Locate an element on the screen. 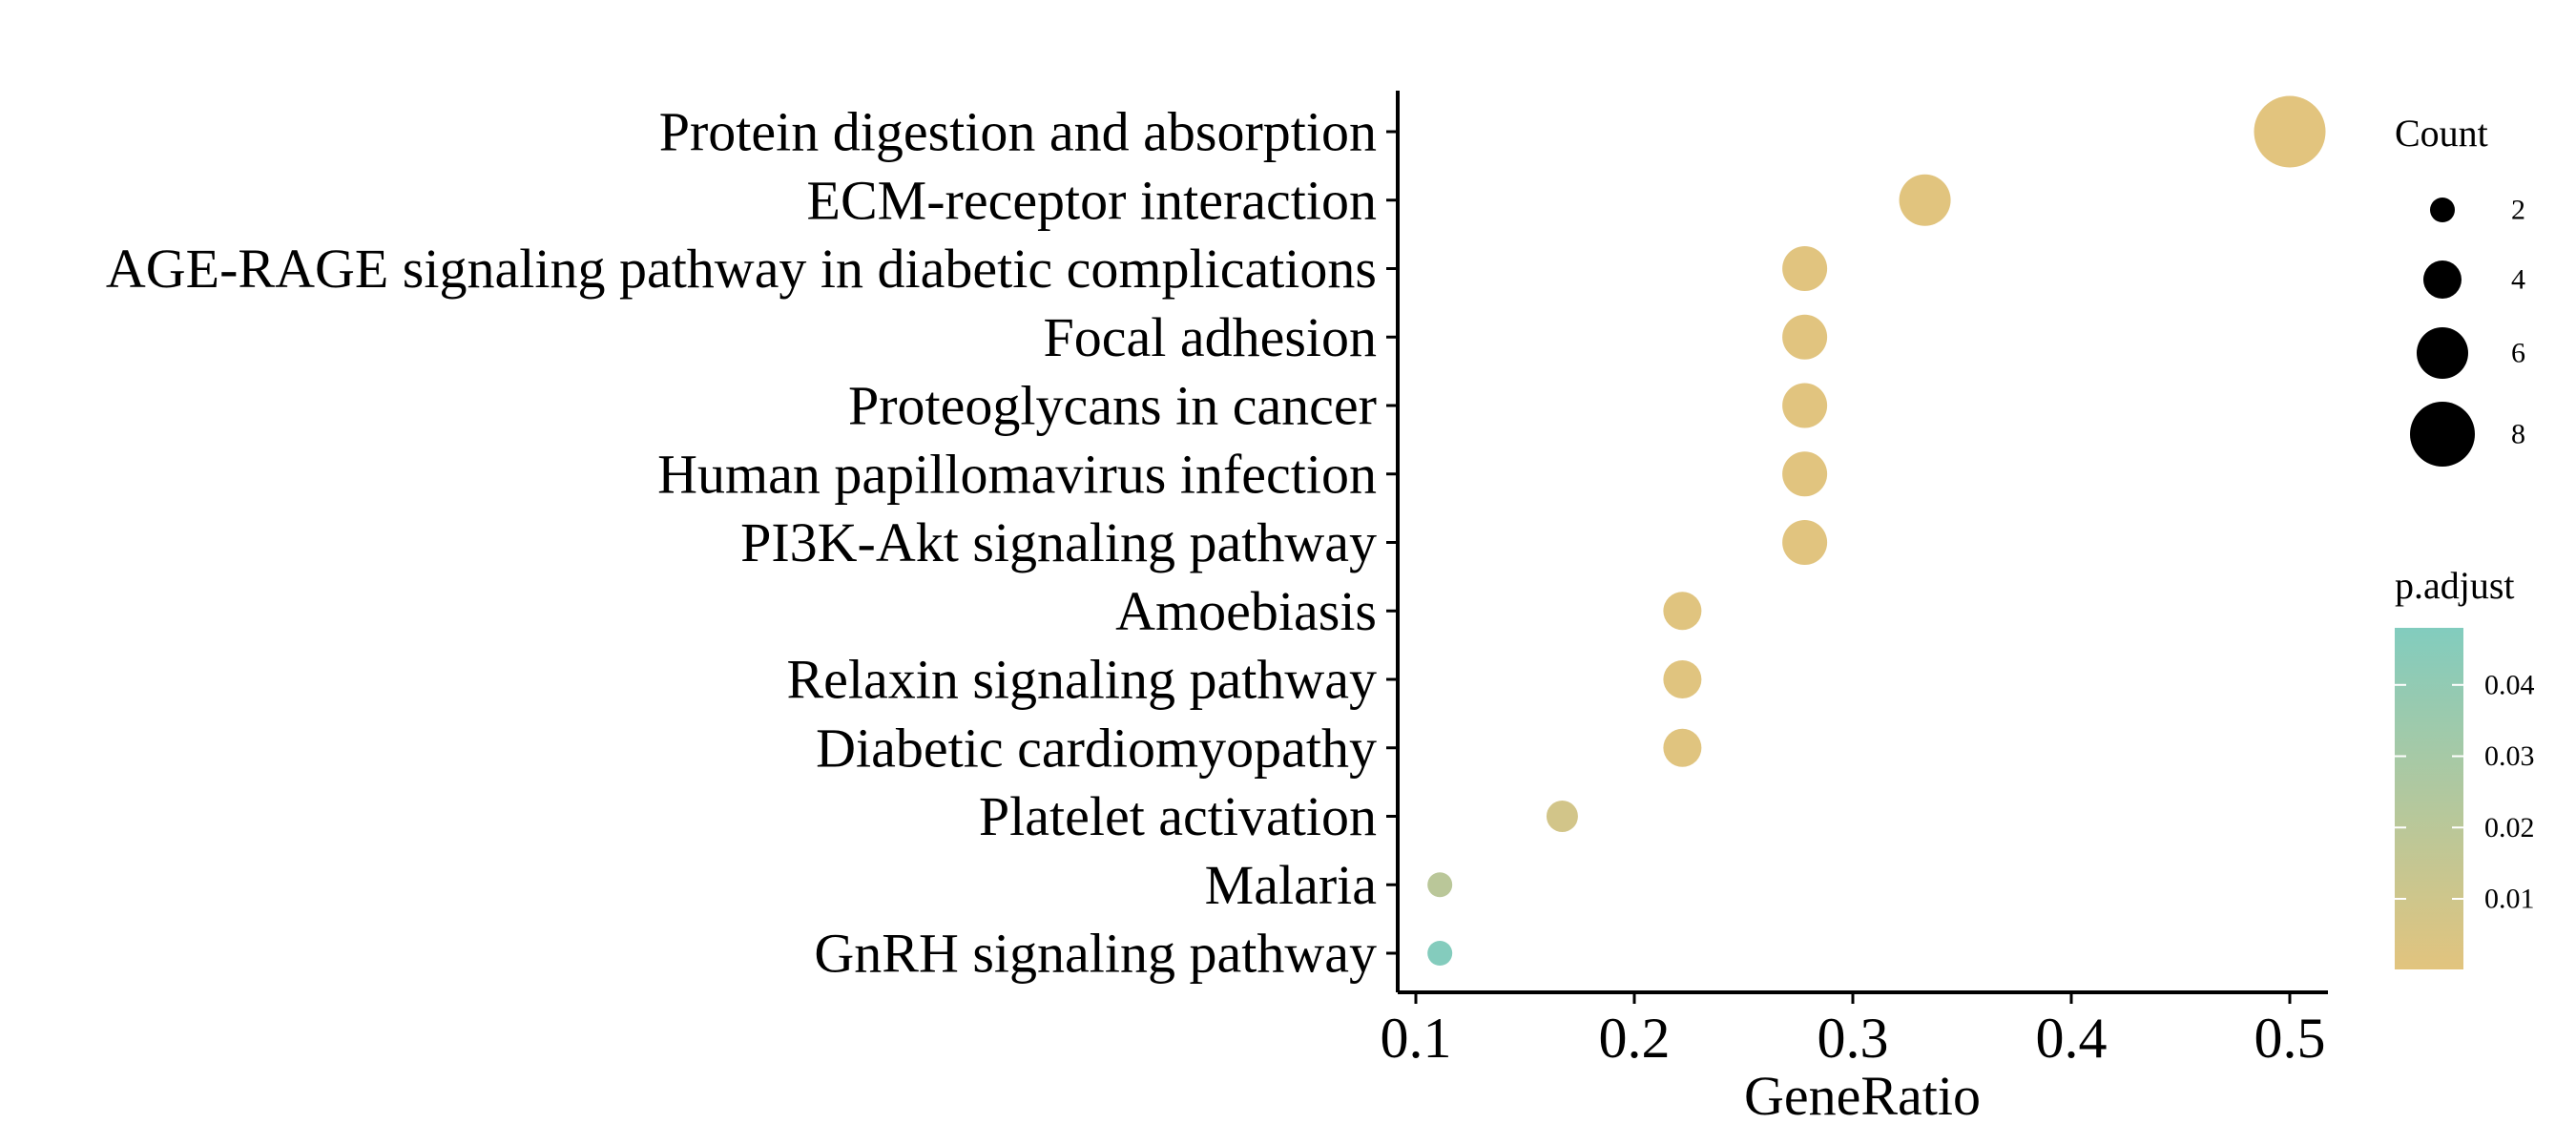  x-tick-label: 0.2 is located at coordinates (1635, 1038).